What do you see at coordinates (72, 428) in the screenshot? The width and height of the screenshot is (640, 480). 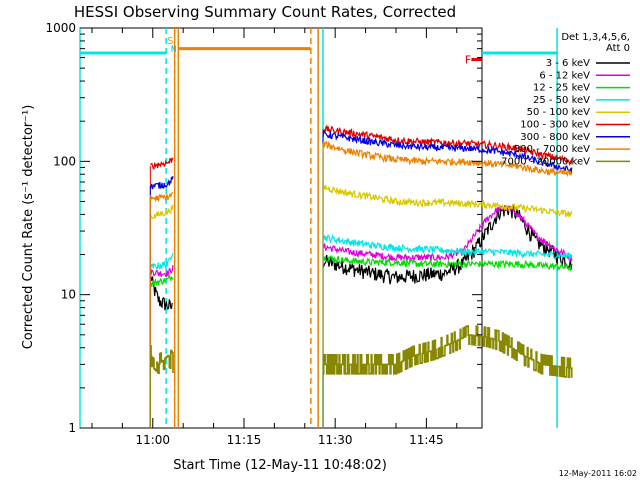 I see `y-tick-label: 1` at bounding box center [72, 428].